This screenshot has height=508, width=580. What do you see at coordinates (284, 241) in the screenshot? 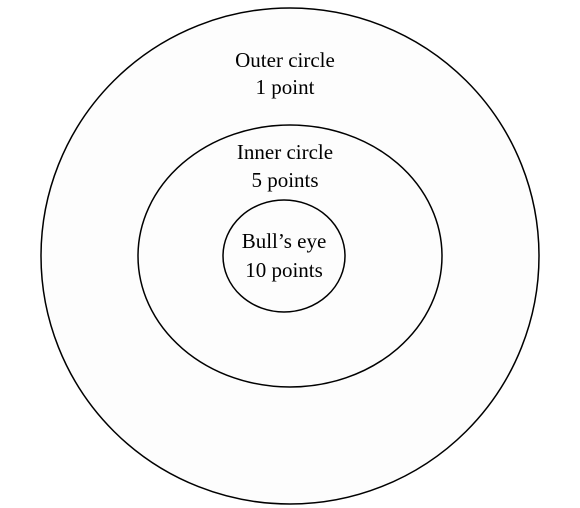
I see `bulls-eye-name: Bull’s eye` at bounding box center [284, 241].